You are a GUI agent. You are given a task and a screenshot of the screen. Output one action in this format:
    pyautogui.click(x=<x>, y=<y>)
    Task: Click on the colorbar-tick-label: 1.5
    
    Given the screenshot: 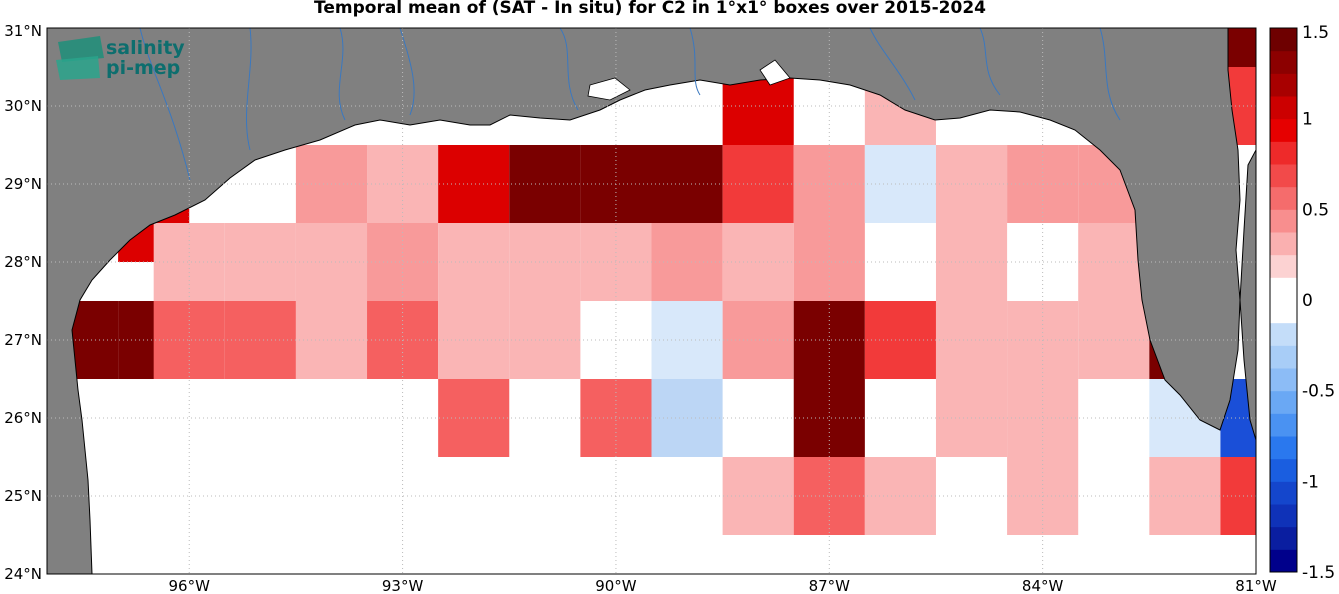 What is the action you would take?
    pyautogui.click(x=1315, y=33)
    